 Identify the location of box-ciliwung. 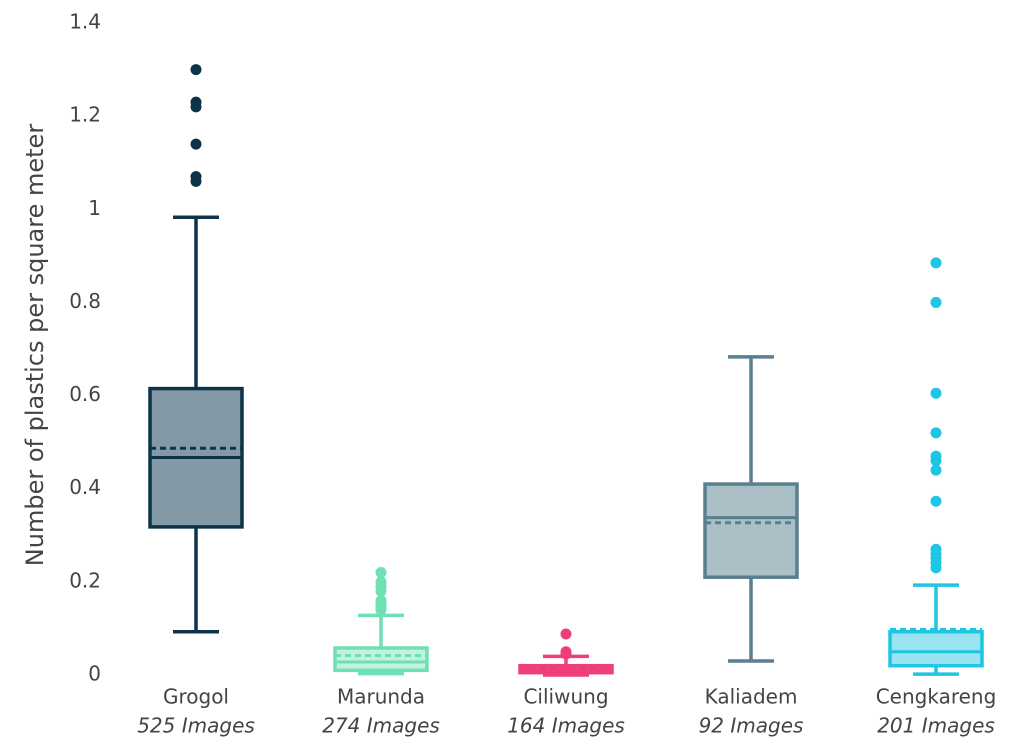
(566, 652).